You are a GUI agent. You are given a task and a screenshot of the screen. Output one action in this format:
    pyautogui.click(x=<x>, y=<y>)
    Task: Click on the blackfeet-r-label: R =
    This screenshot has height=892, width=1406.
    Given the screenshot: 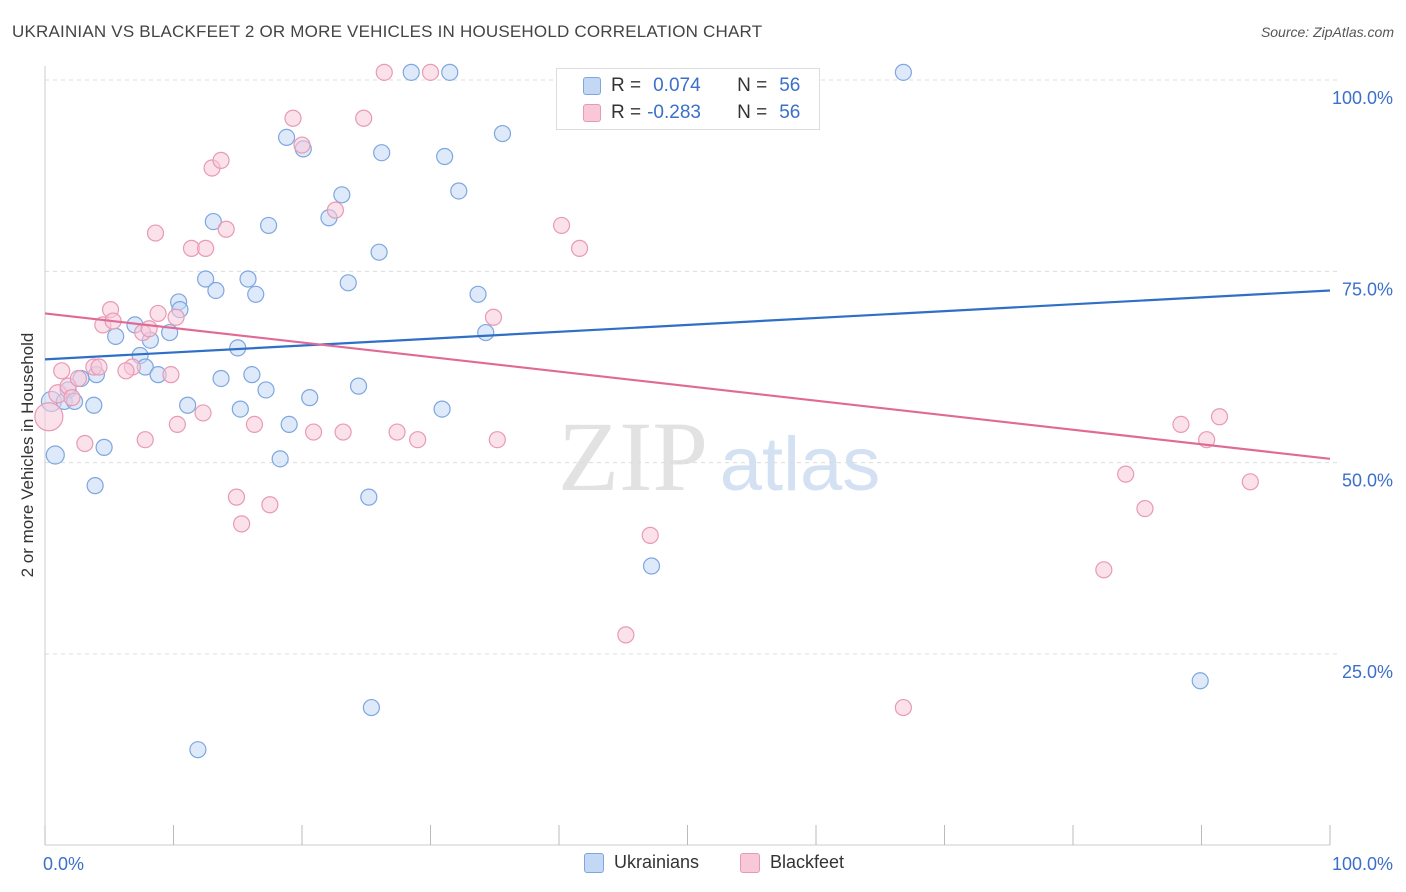 What is the action you would take?
    pyautogui.click(x=626, y=112)
    